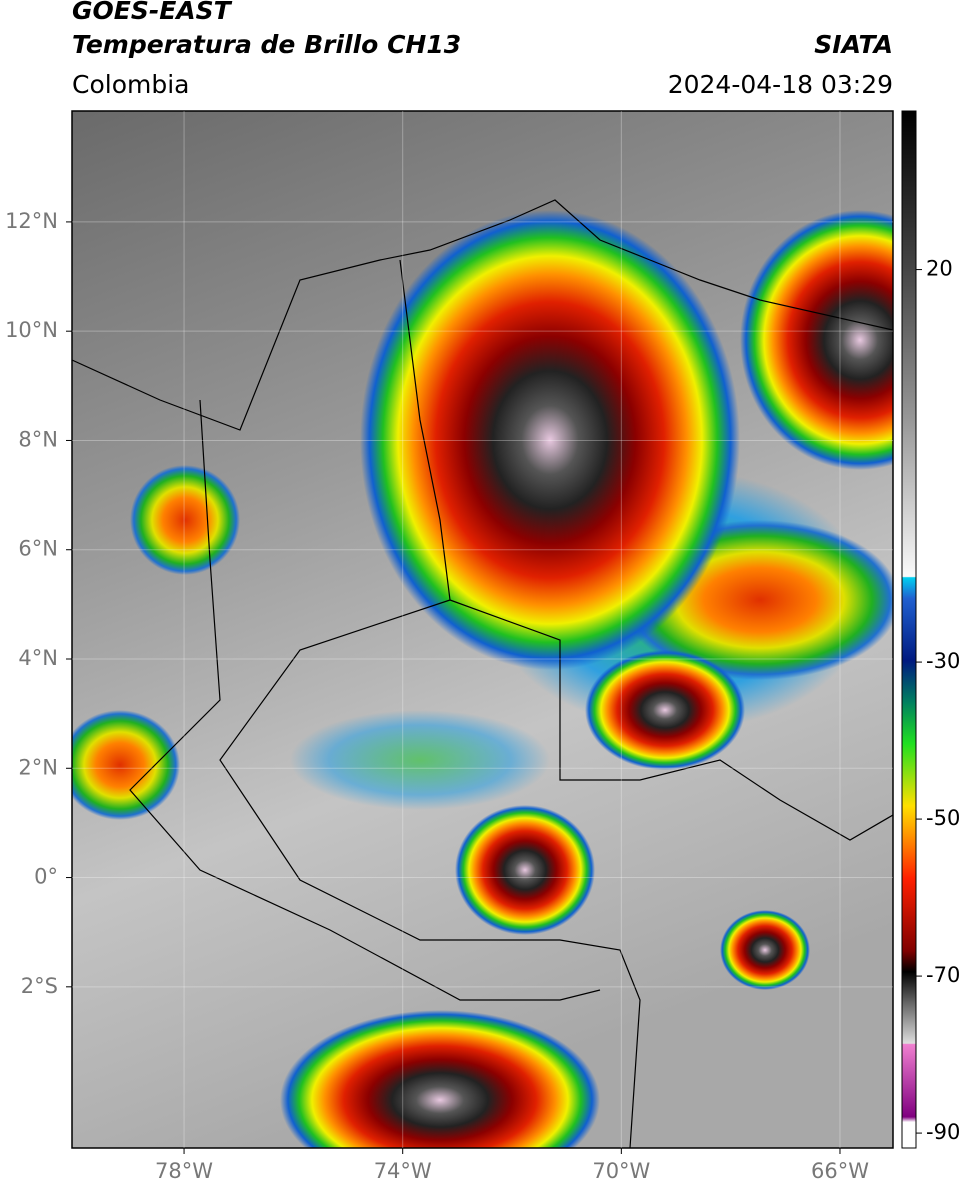 This screenshot has width=966, height=1190. What do you see at coordinates (621, 1171) in the screenshot?
I see `x-tick-label: 70°W` at bounding box center [621, 1171].